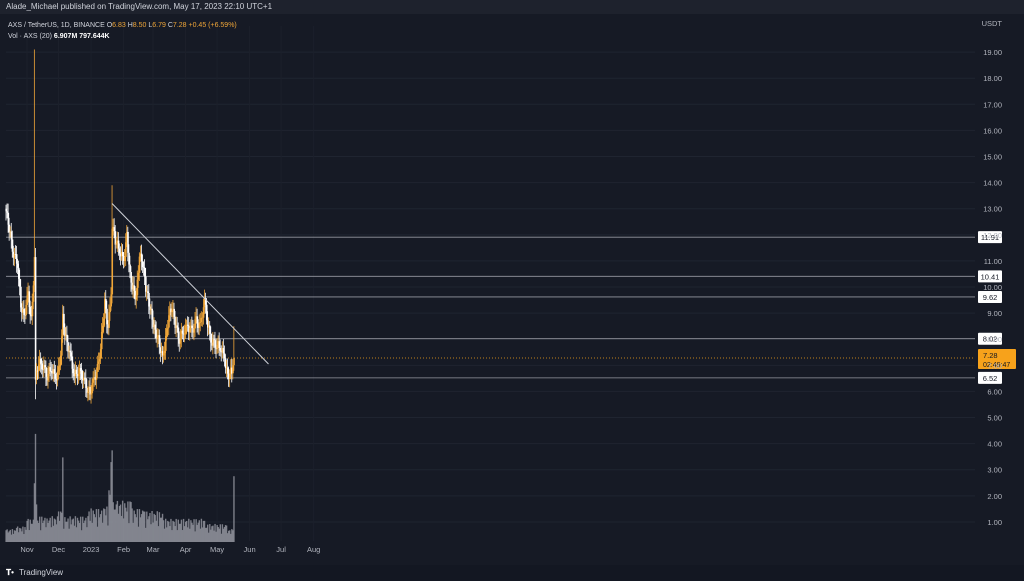  Describe the element at coordinates (992, 52) in the screenshot. I see `y-tick-label: 19.00` at that location.